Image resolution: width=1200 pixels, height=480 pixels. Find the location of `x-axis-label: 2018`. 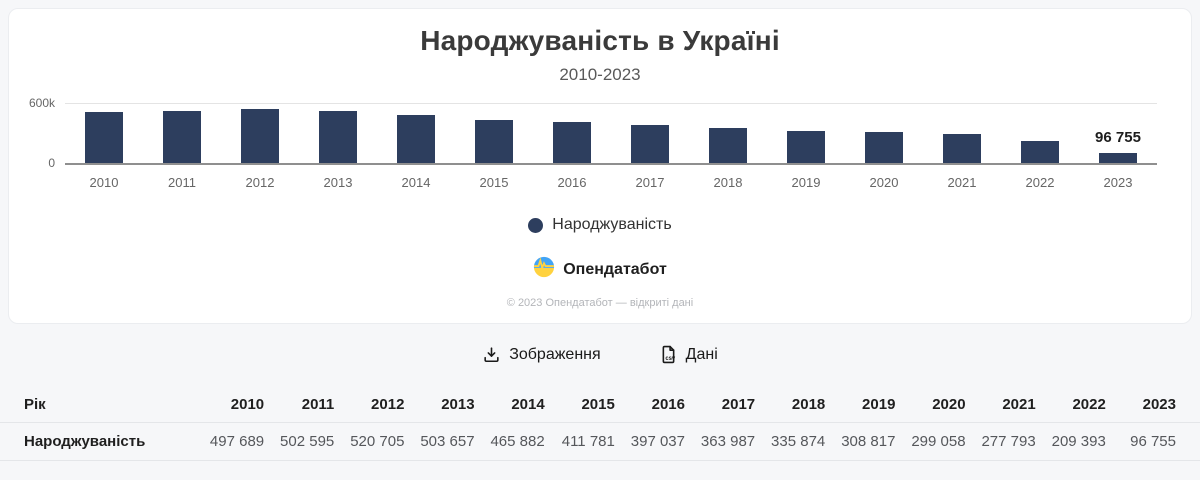

x-axis-label: 2018 is located at coordinates (728, 182).